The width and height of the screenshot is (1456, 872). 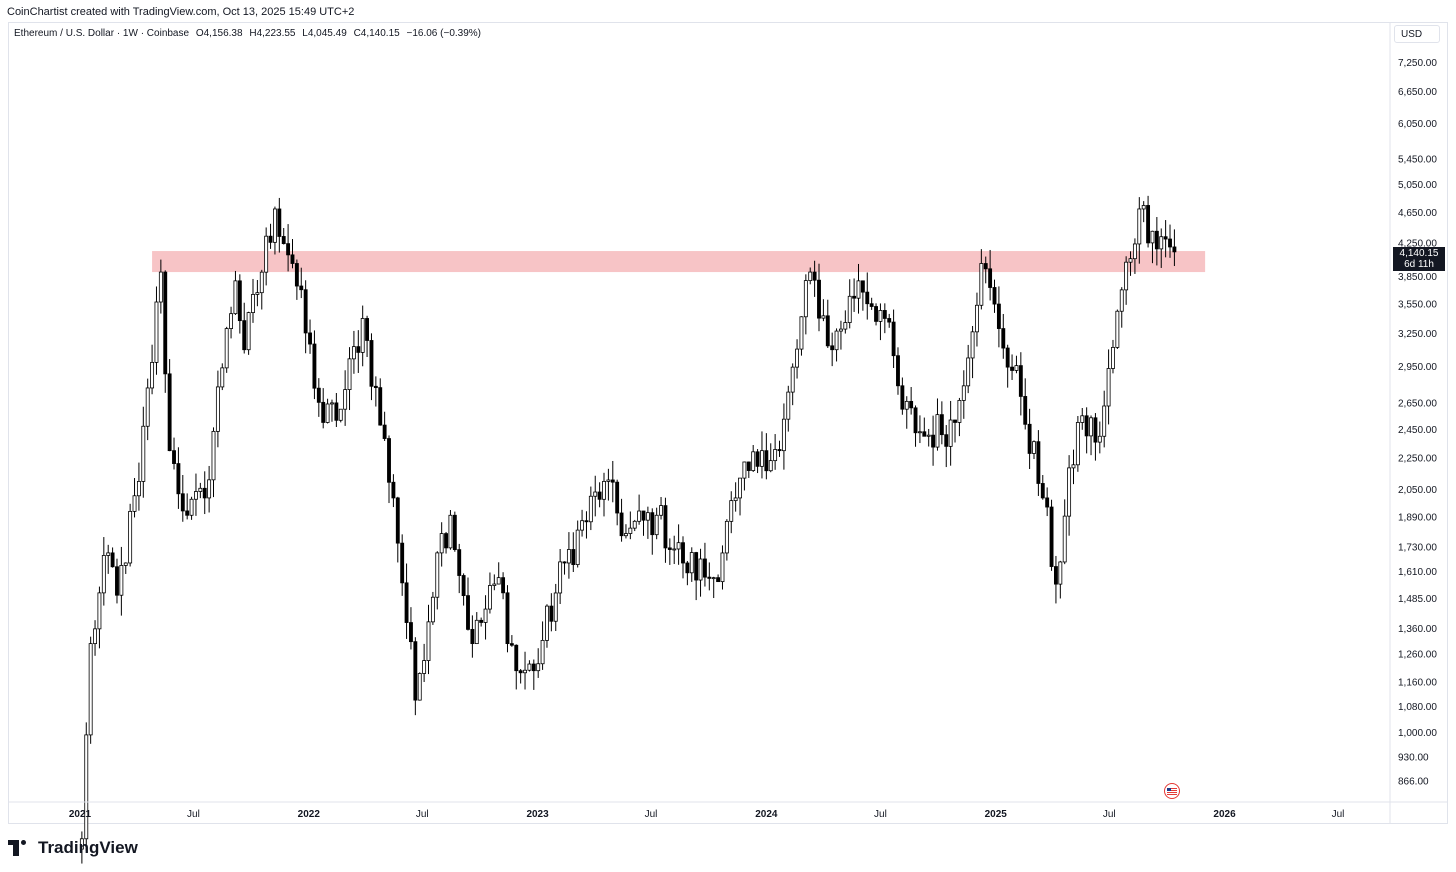 What do you see at coordinates (1417, 34) in the screenshot?
I see `currency-selector: USD` at bounding box center [1417, 34].